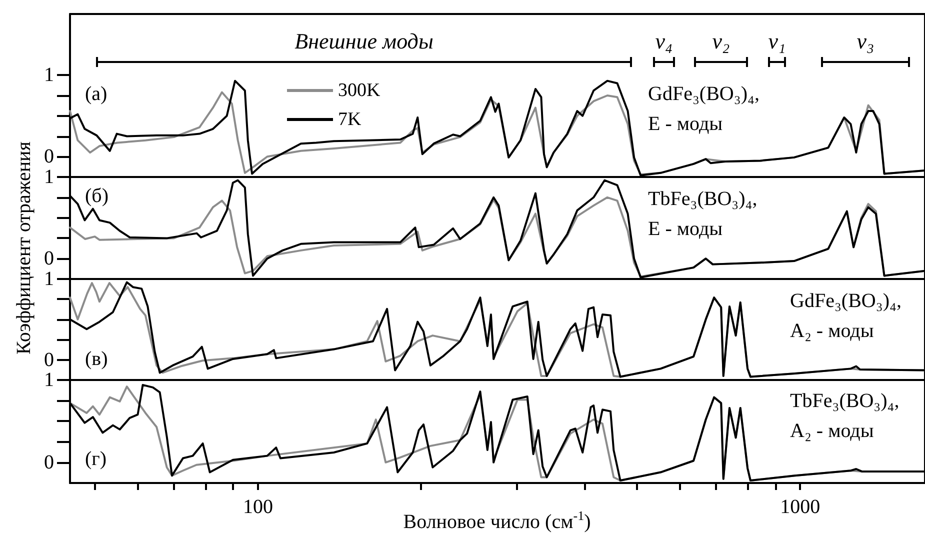 The width and height of the screenshot is (925, 538). What do you see at coordinates (350, 119) in the screenshot?
I see `legend-label: 7K` at bounding box center [350, 119].